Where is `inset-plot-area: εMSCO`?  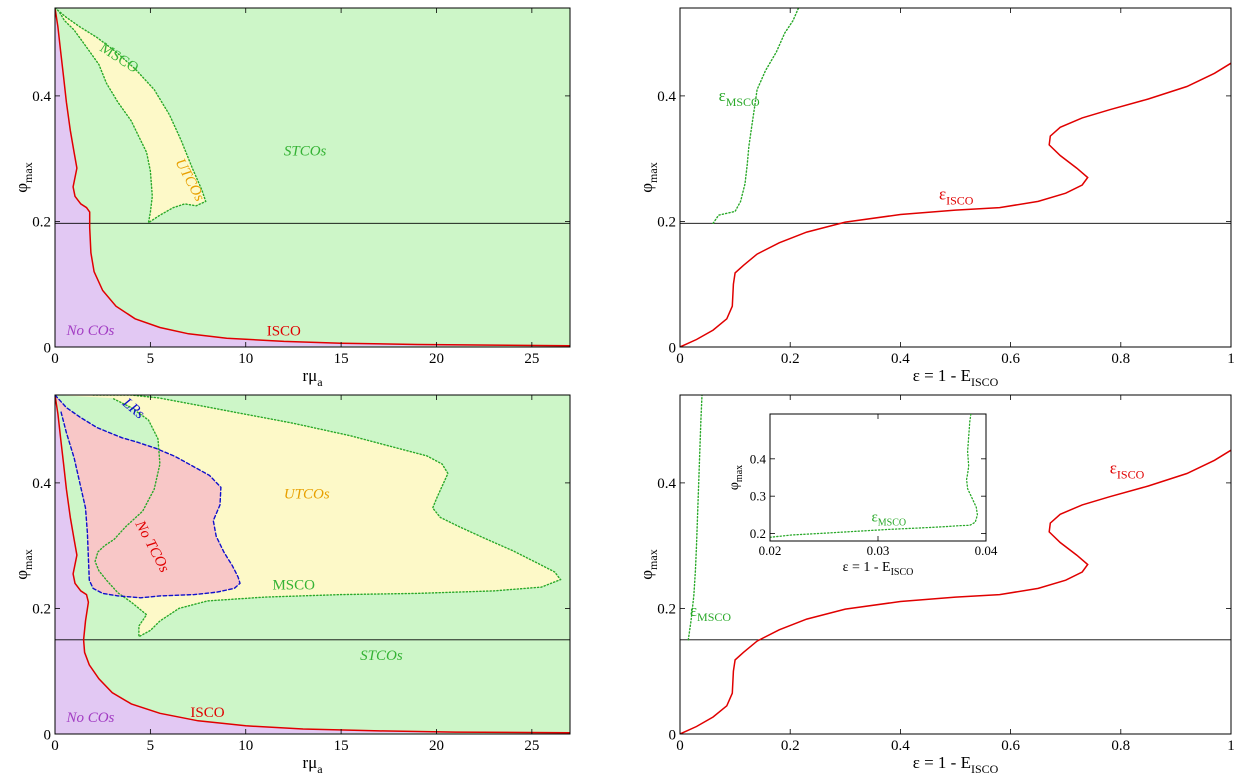 inset-plot-area: εMSCO is located at coordinates (874, 476).